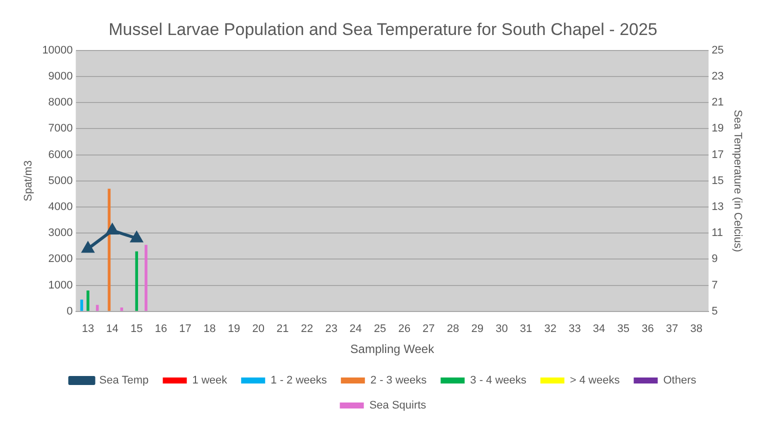 The width and height of the screenshot is (766, 433). I want to click on x-tick-label: 31, so click(526, 329).